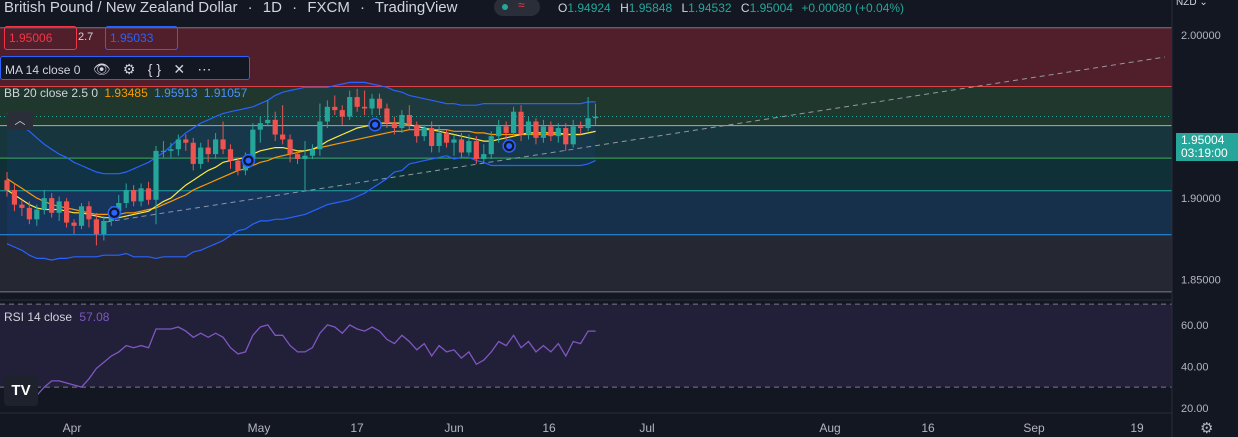  Describe the element at coordinates (517, 8) in the screenshot. I see `market-status-badge: ≈` at that location.